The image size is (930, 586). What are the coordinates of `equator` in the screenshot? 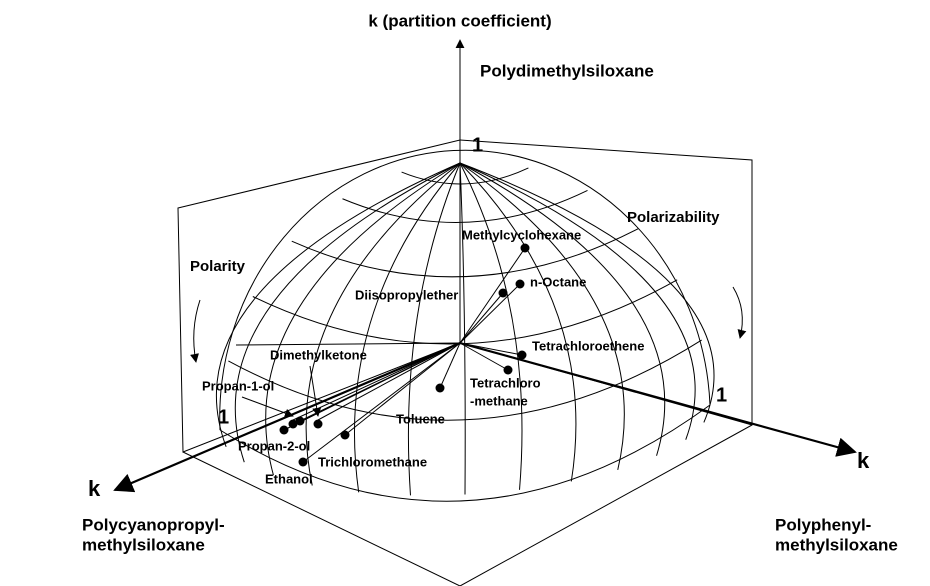 It's located at (465, 453).